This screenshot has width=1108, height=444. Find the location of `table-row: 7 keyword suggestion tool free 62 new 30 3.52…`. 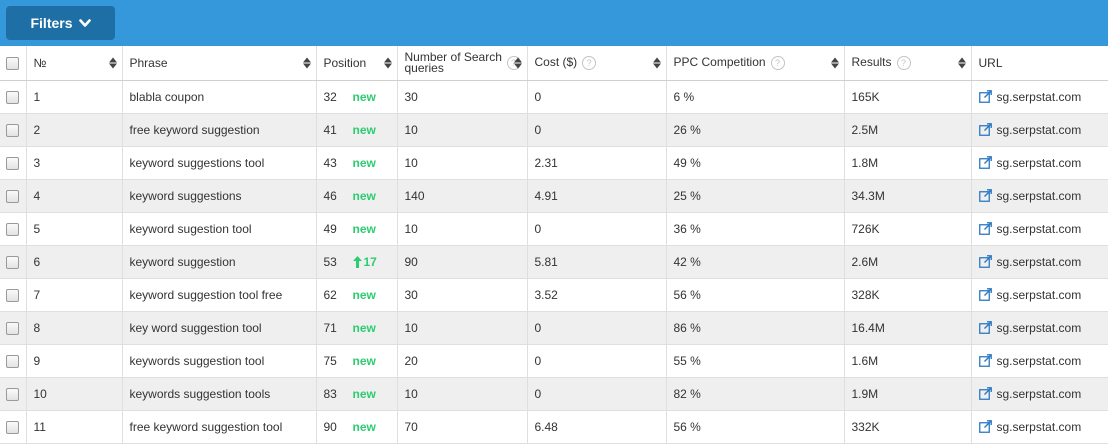

table-row: 7 keyword suggestion tool free 62 new 30 3.52… is located at coordinates (554, 295).